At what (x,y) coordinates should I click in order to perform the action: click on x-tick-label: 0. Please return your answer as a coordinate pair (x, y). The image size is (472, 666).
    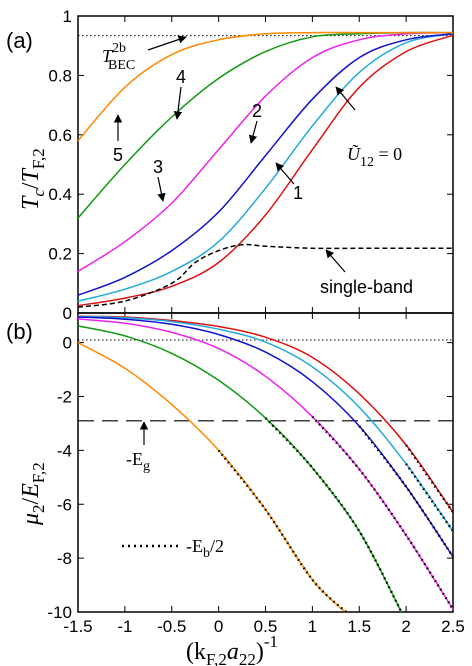
    Looking at the image, I should click on (218, 626).